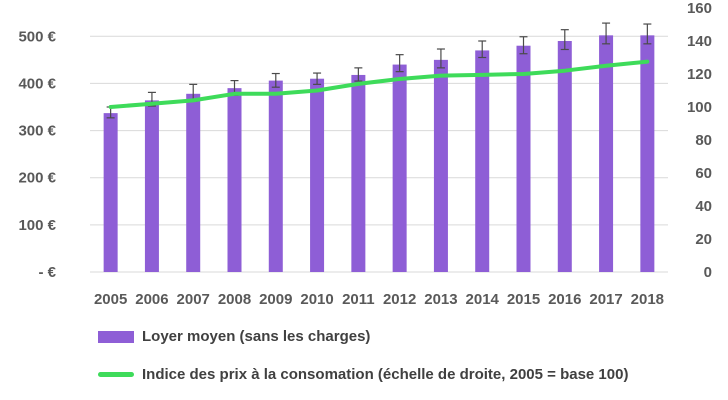  I want to click on y-left-tick-label: 400 €, so click(37, 83).